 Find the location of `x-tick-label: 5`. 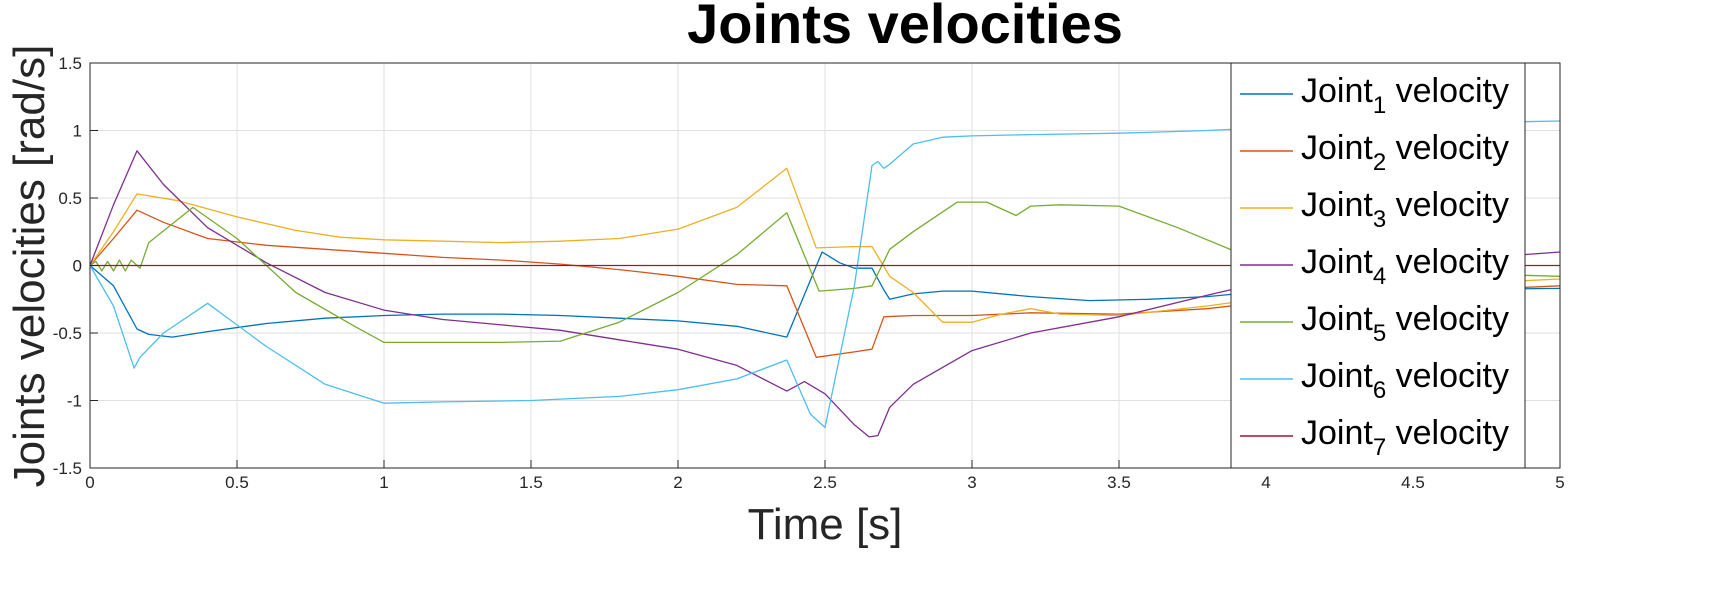

x-tick-label: 5 is located at coordinates (1559, 482).